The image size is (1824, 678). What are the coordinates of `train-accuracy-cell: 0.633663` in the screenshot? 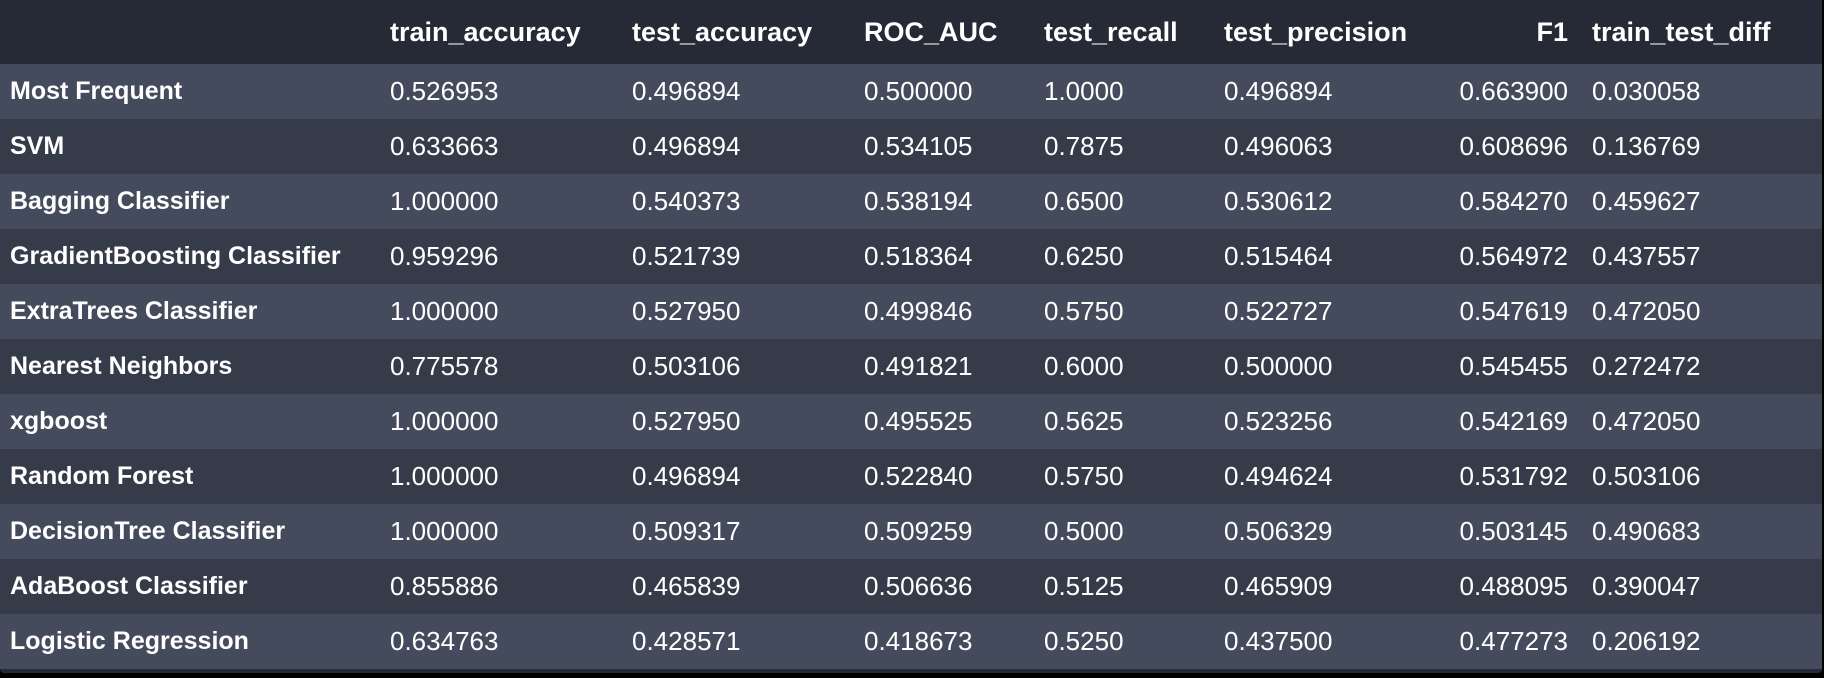 It's located at (444, 146).